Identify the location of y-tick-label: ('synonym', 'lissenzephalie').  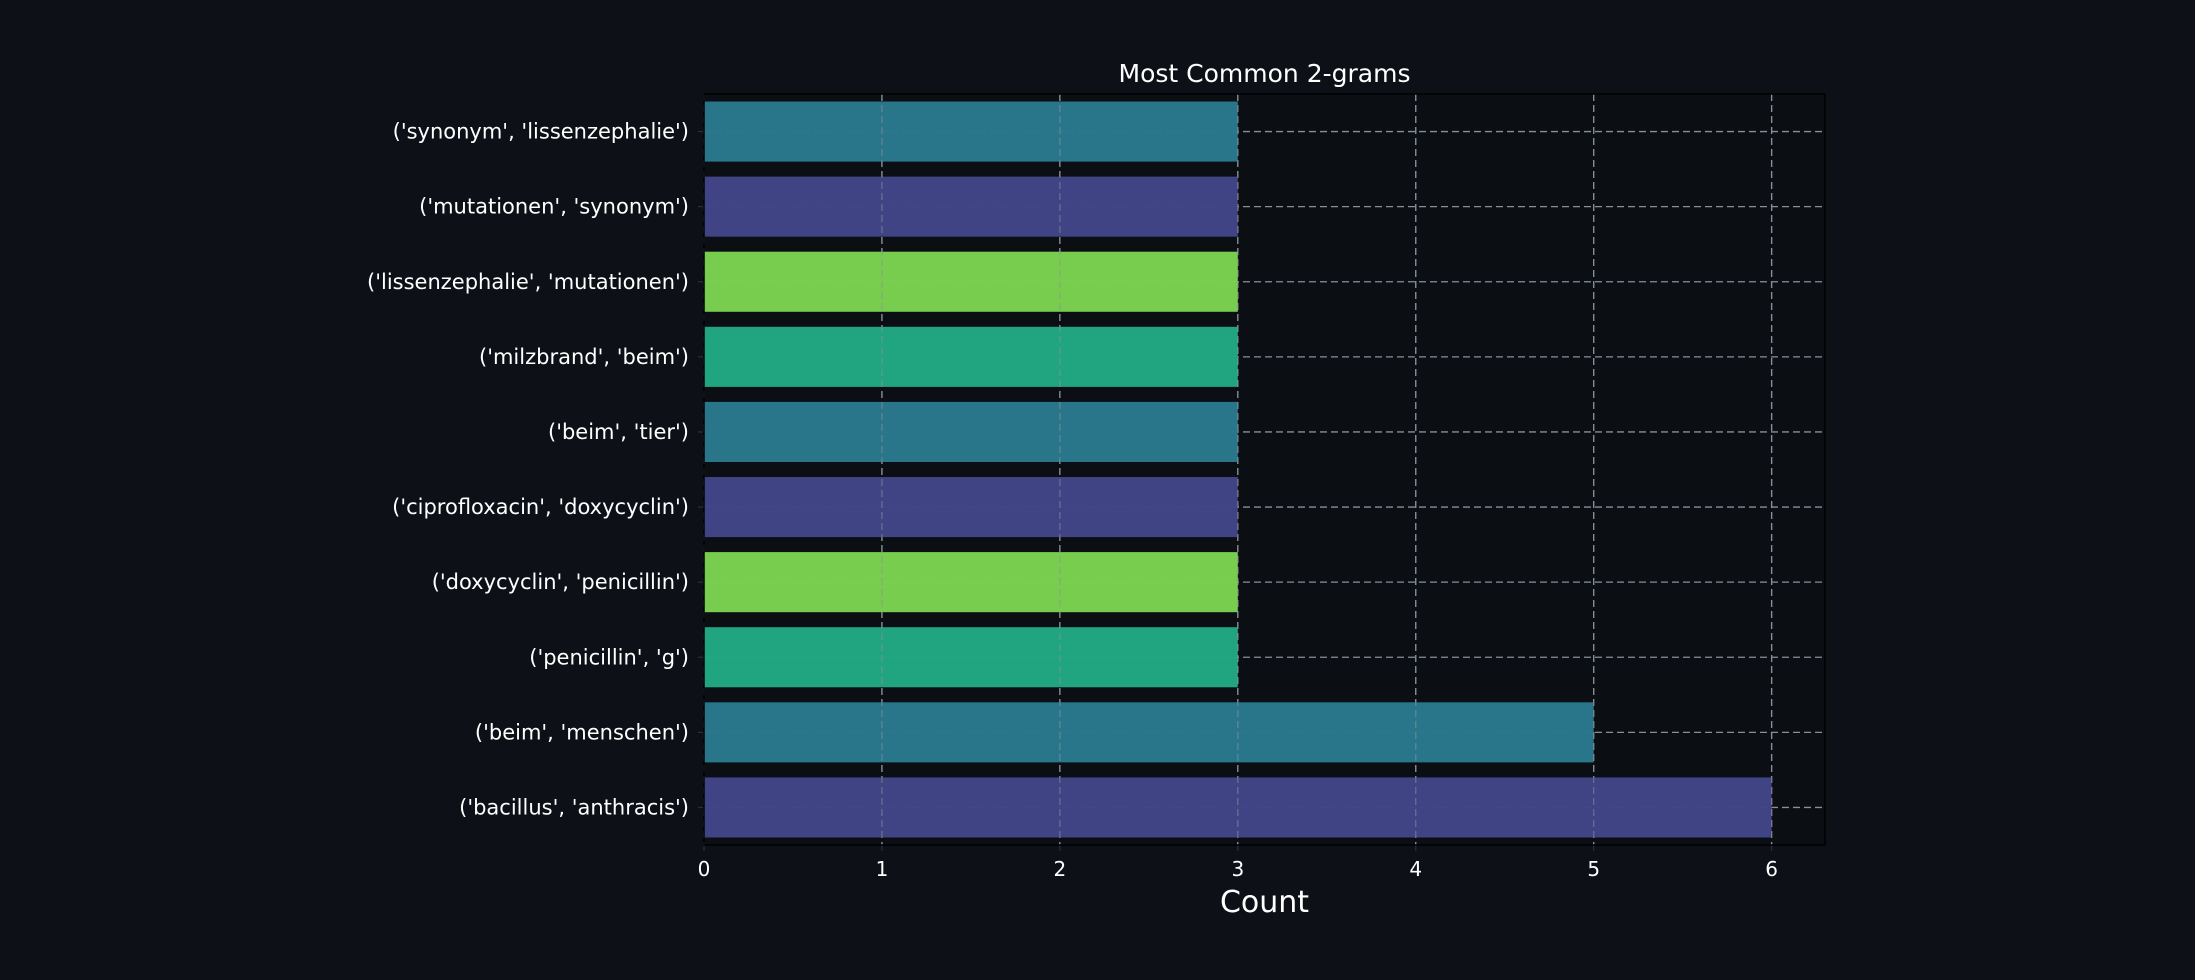
(541, 132).